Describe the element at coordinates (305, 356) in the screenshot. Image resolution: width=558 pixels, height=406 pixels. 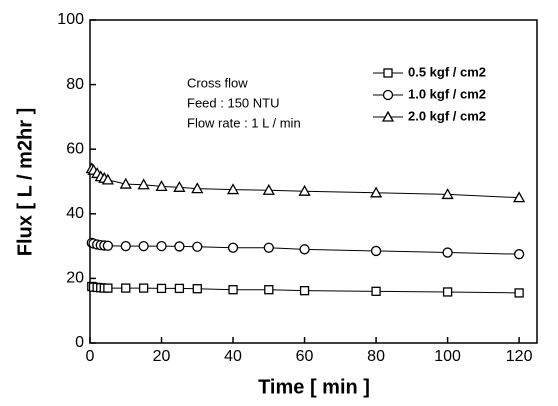
I see `x-tick-label: 60` at that location.